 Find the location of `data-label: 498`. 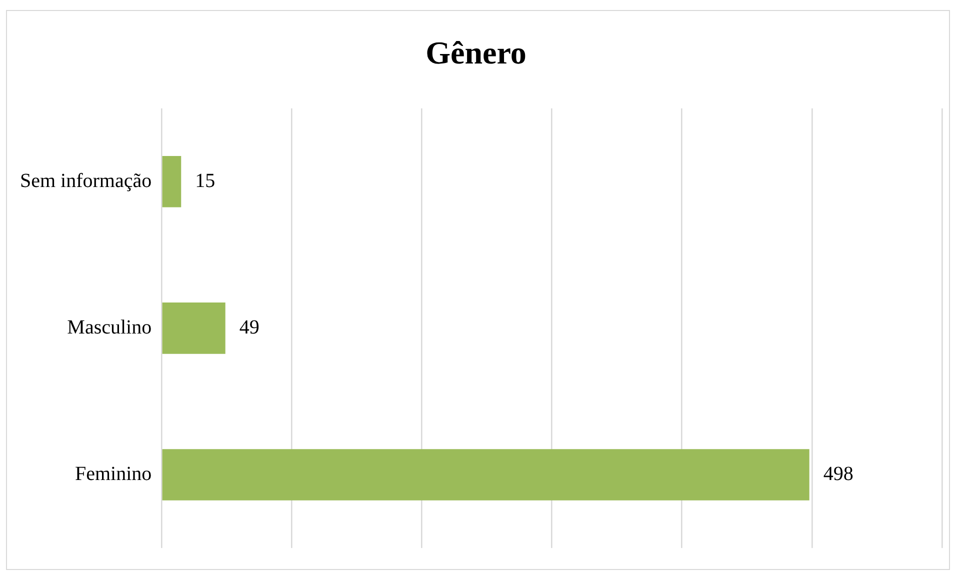

data-label: 498 is located at coordinates (838, 473).